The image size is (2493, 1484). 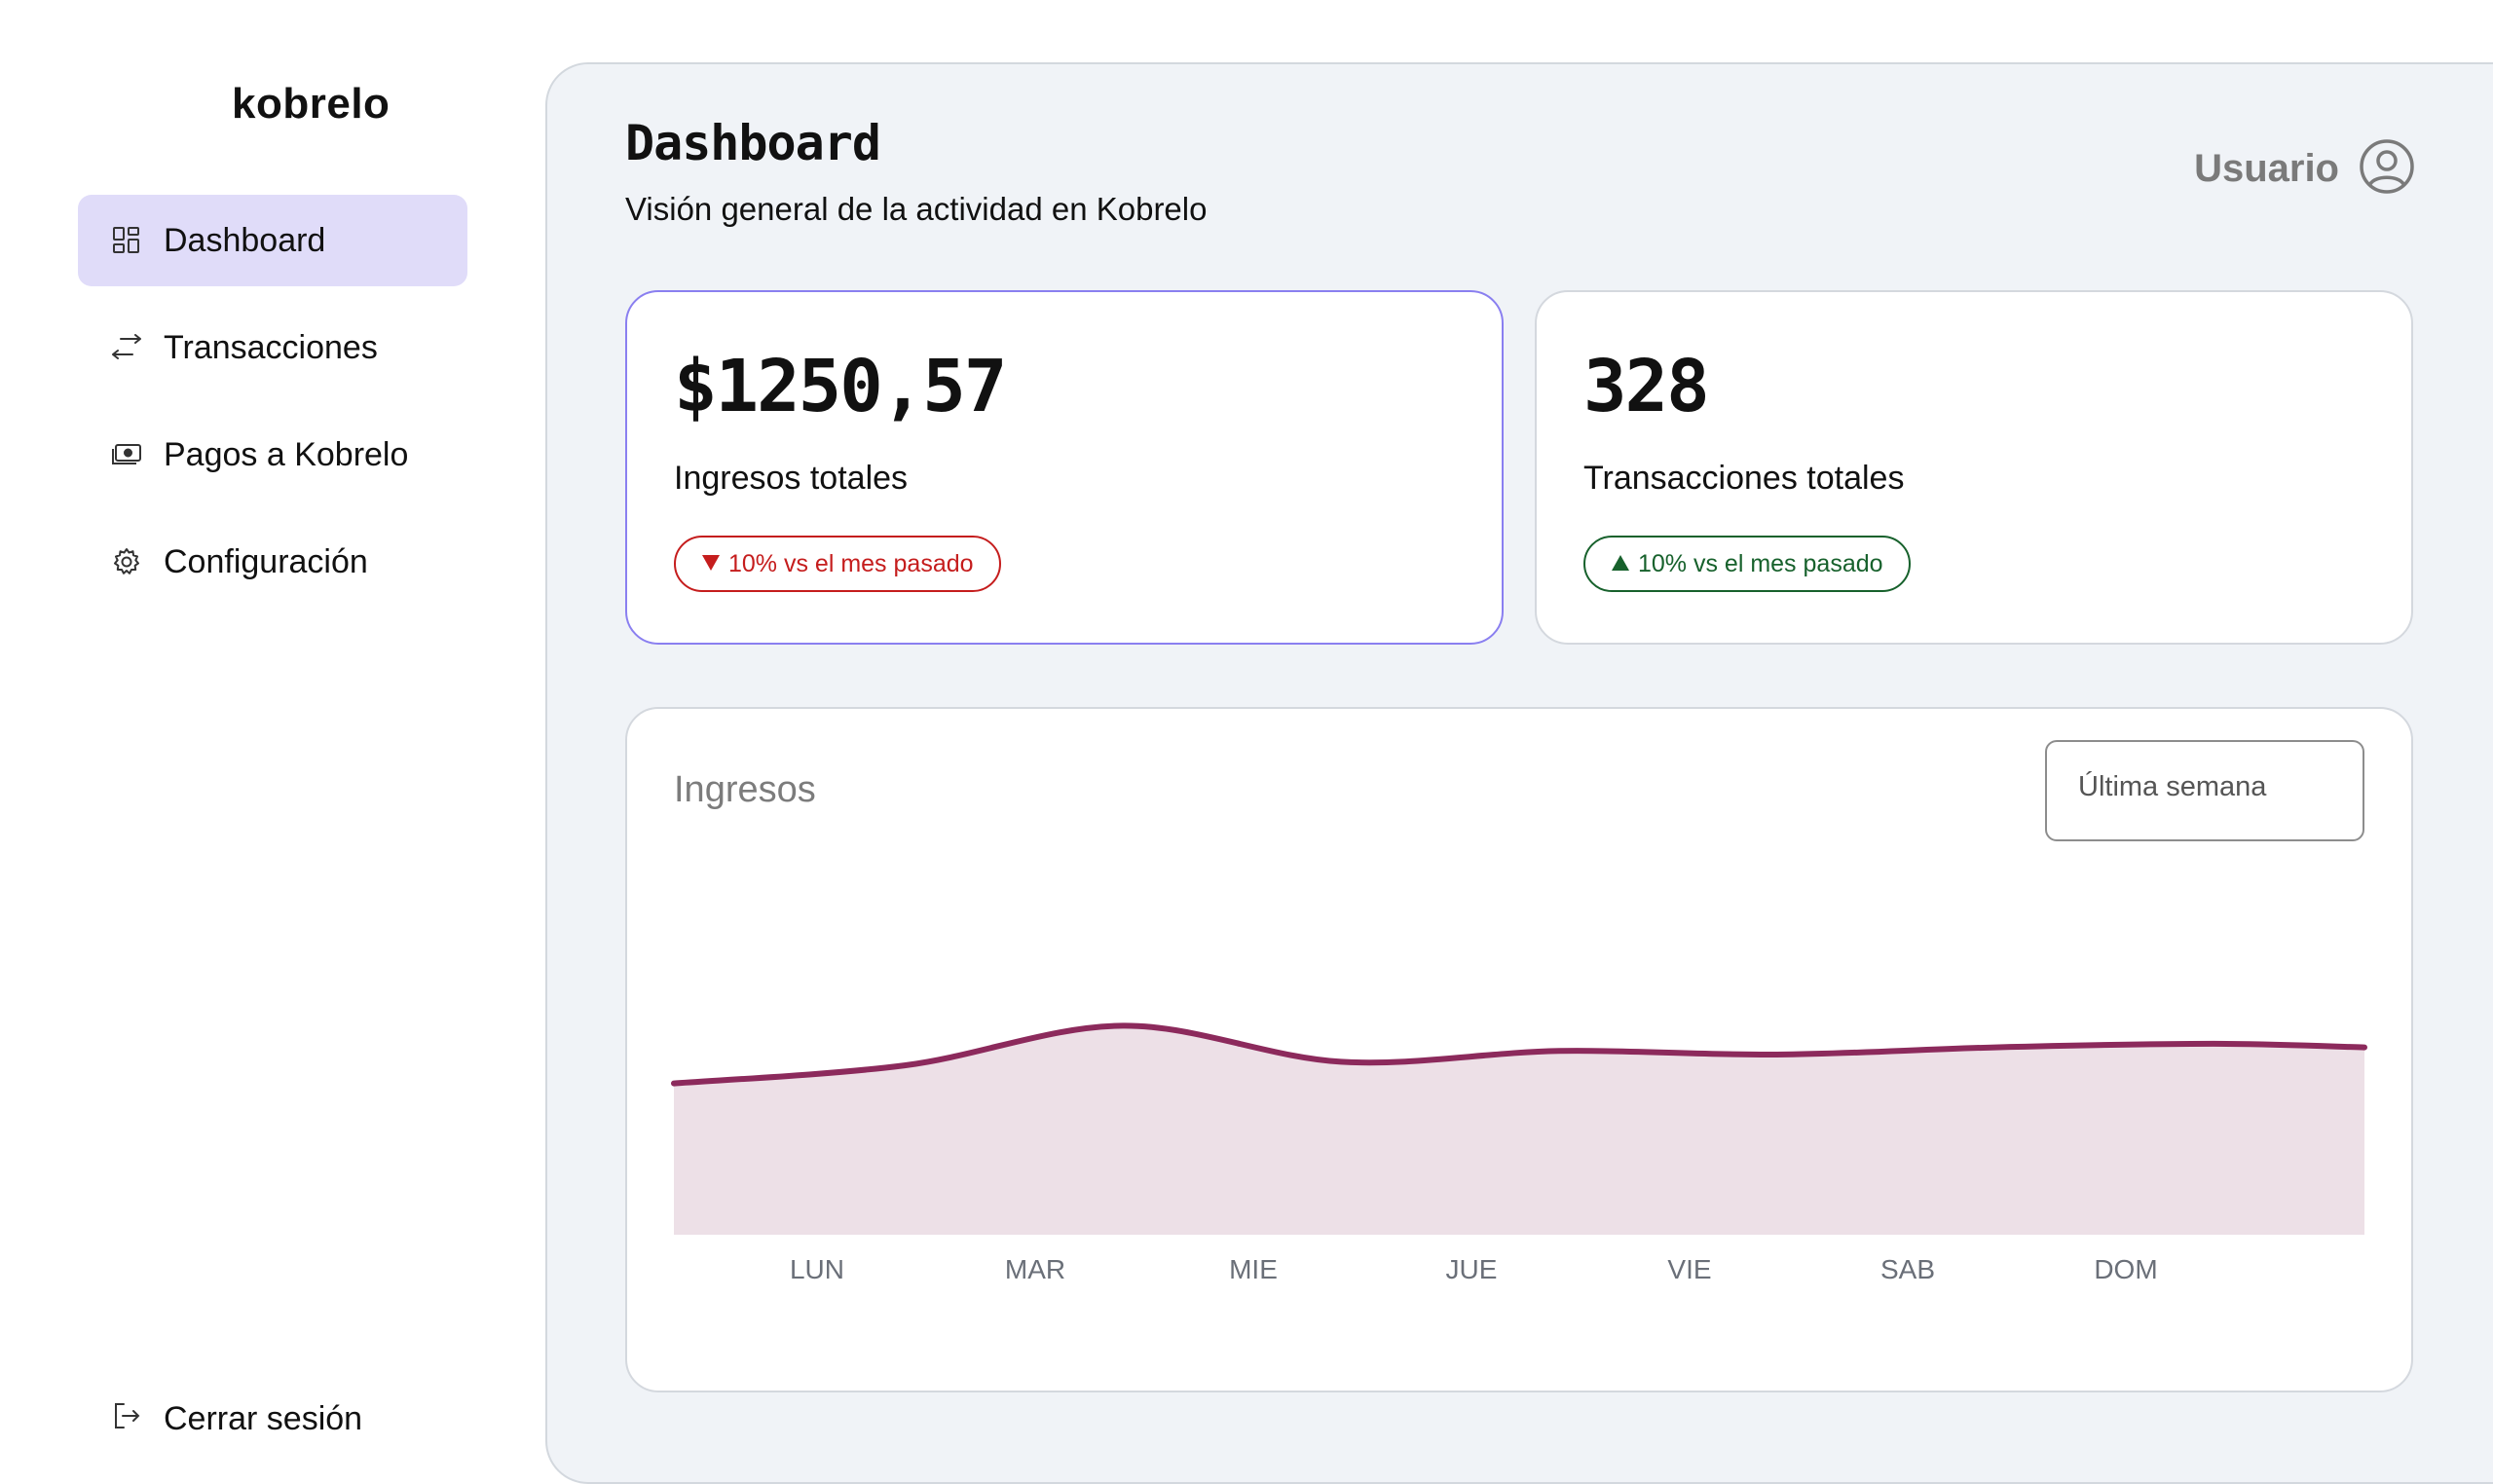 What do you see at coordinates (2387, 169) in the screenshot?
I see `user-circle-icon` at bounding box center [2387, 169].